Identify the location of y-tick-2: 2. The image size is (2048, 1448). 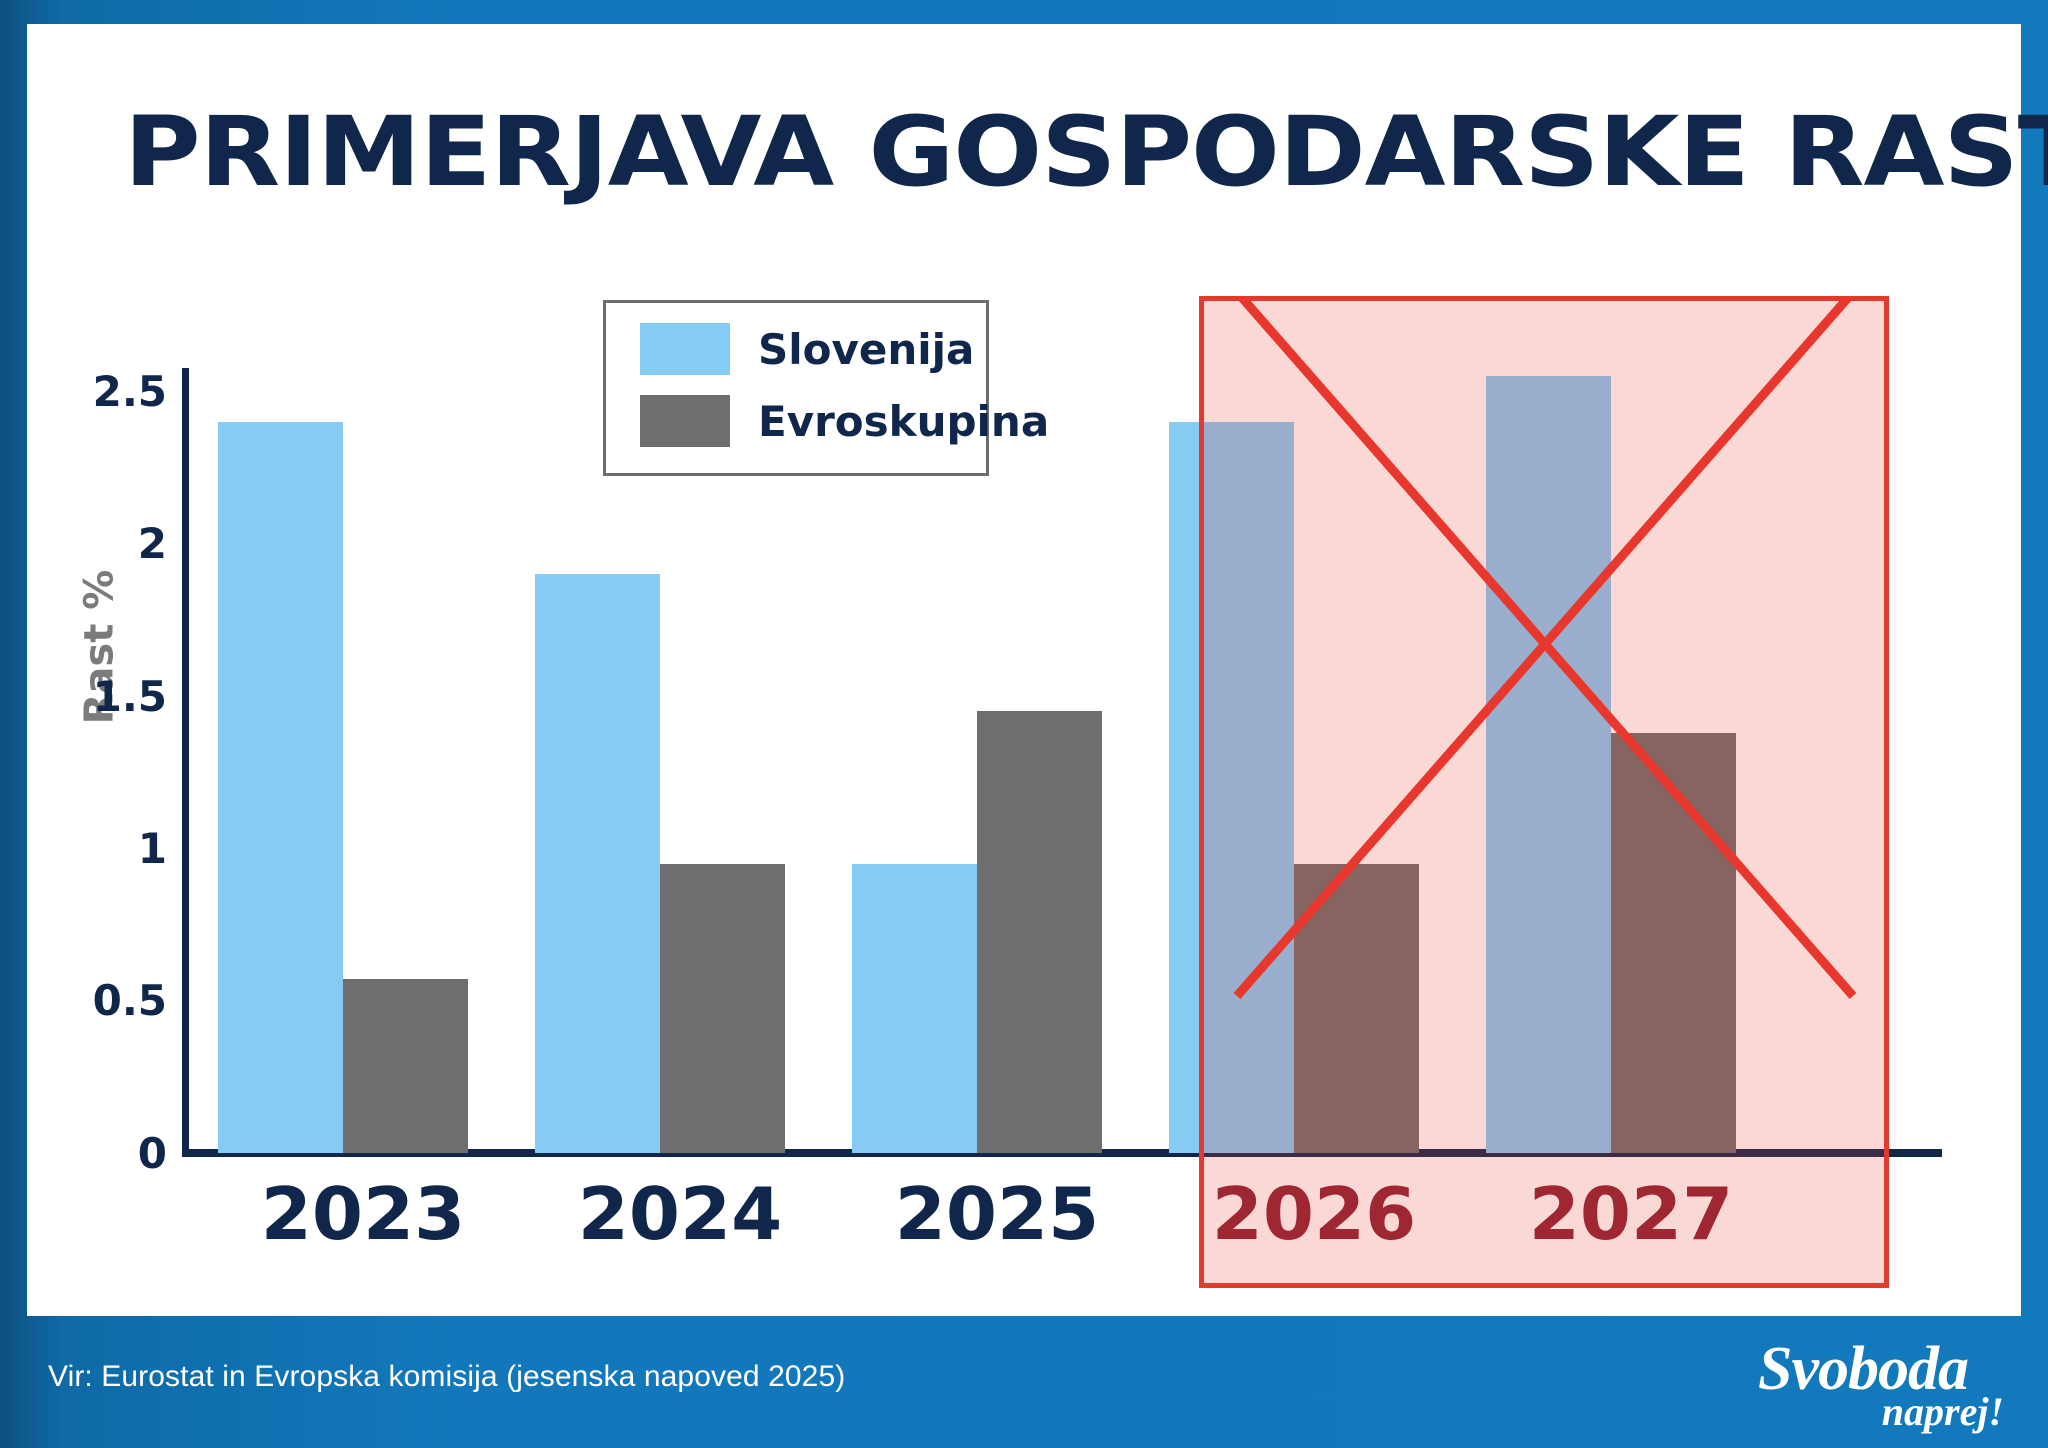
(152, 543).